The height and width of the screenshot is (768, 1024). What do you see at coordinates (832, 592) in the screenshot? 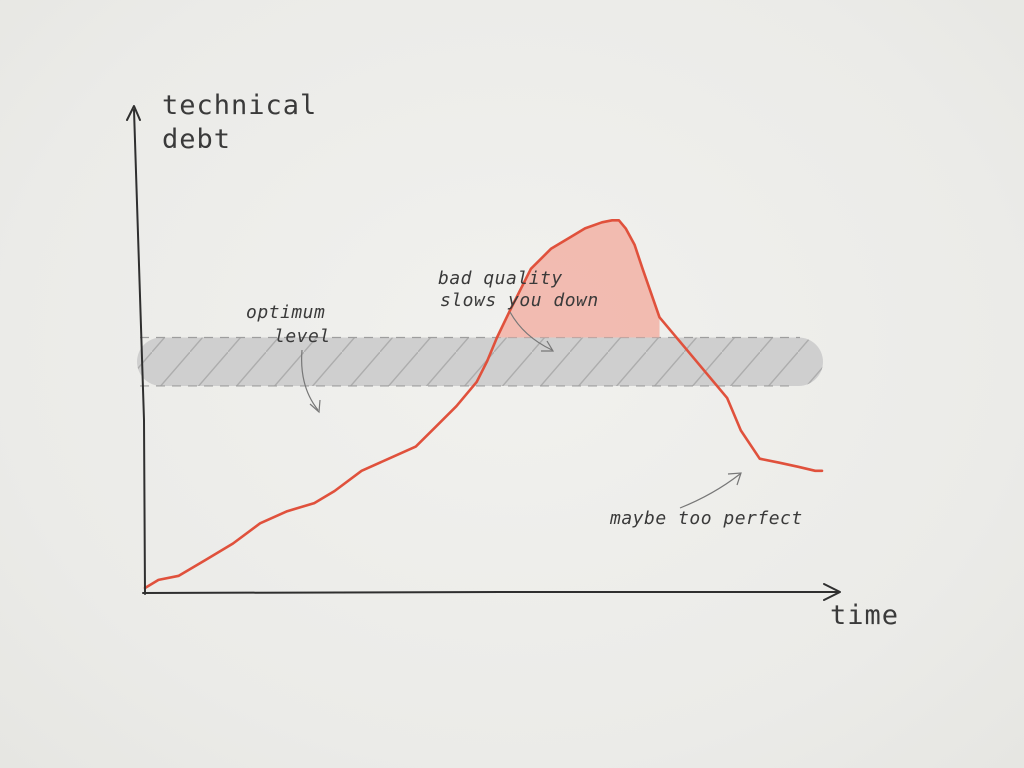
I see `x-axis-arrowhead` at bounding box center [832, 592].